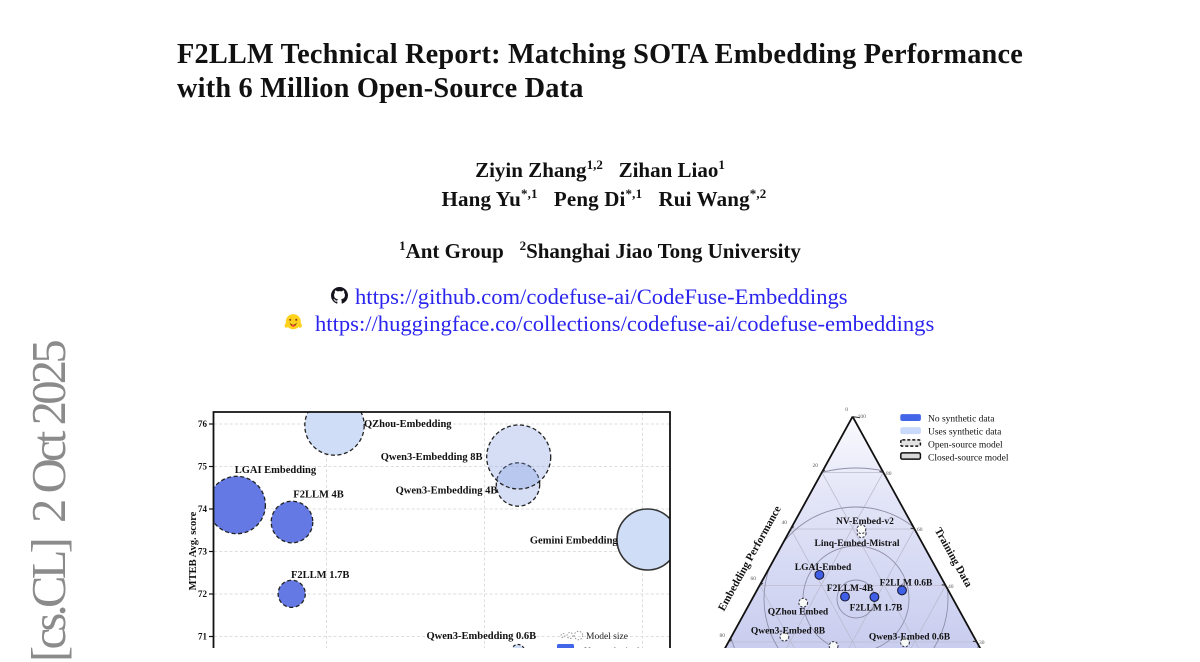 The height and width of the screenshot is (662, 1200). I want to click on svg-text: Linq-Embed-Mistral, so click(857, 544).